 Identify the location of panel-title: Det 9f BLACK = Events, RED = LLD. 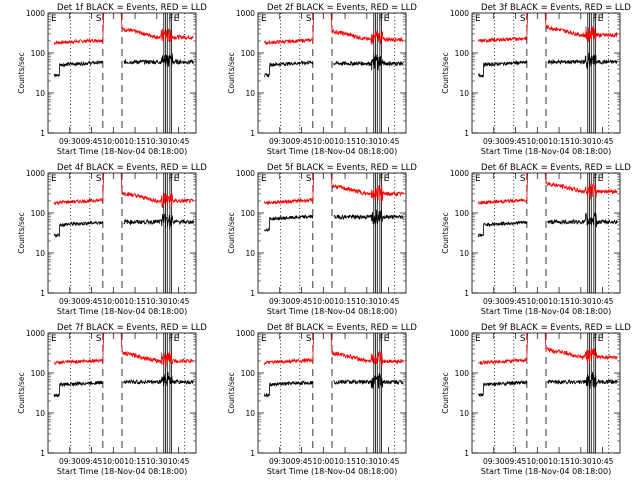
(556, 328).